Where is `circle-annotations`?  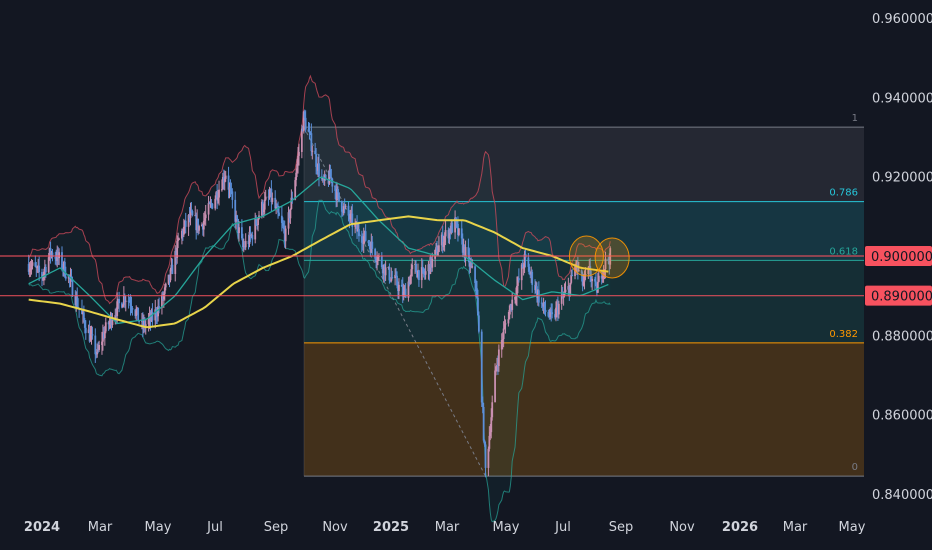
circle-annotations is located at coordinates (599, 257).